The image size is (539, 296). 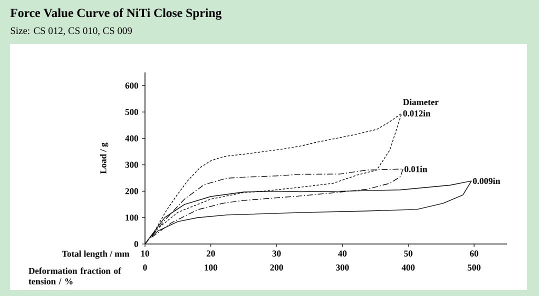 What do you see at coordinates (145, 267) in the screenshot?
I see `x2-tick-label: 0` at bounding box center [145, 267].